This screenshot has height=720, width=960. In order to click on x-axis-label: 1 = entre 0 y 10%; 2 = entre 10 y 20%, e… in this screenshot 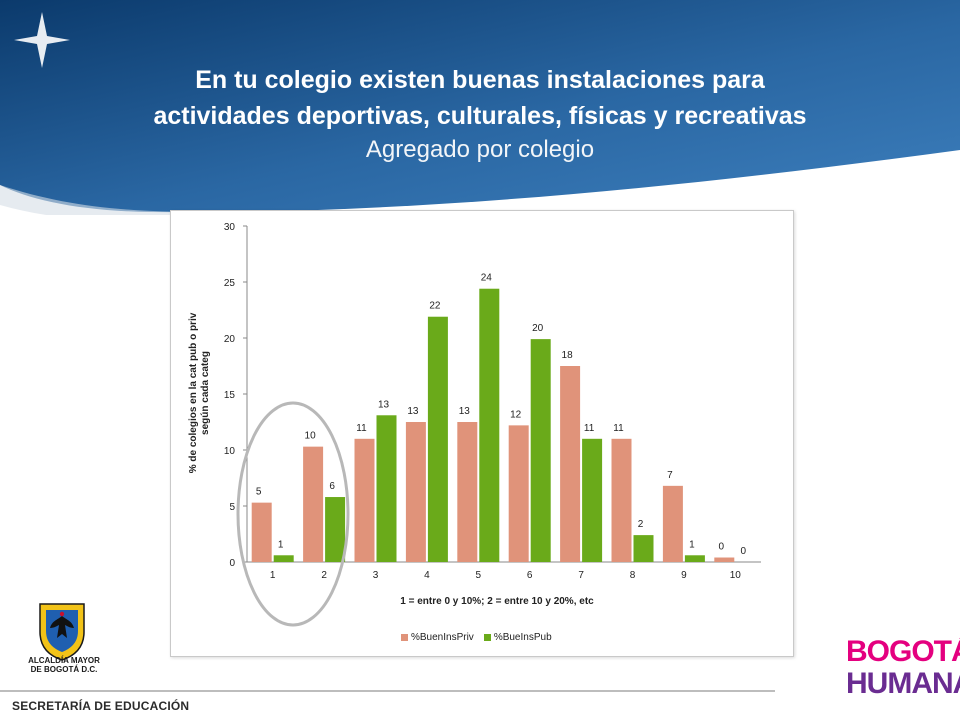, I will do `click(497, 601)`.